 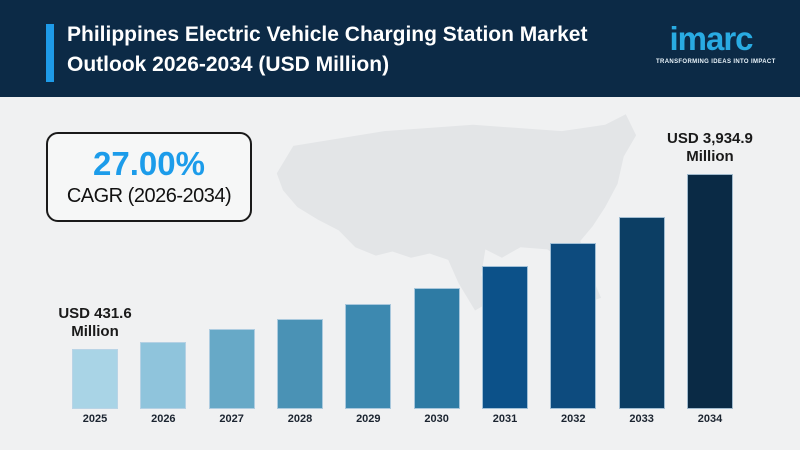 I want to click on value-label-2034: USD 3,934.9 Million, so click(x=710, y=147).